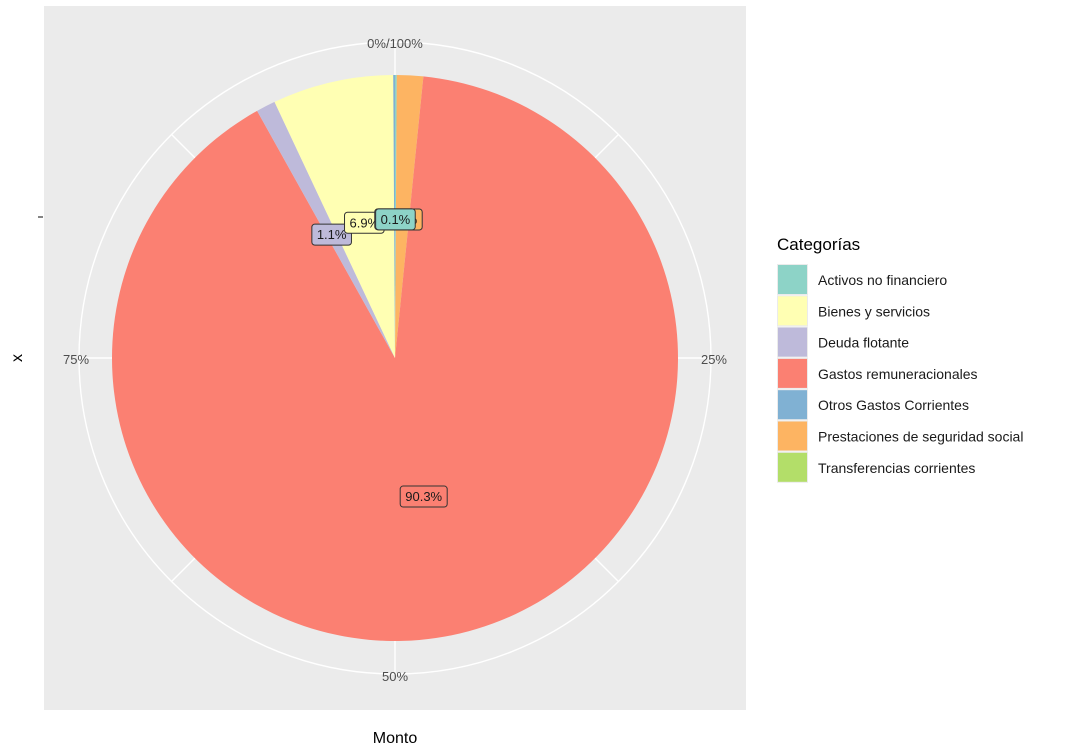  I want to click on data-label-text: 1.1%, so click(332, 234).